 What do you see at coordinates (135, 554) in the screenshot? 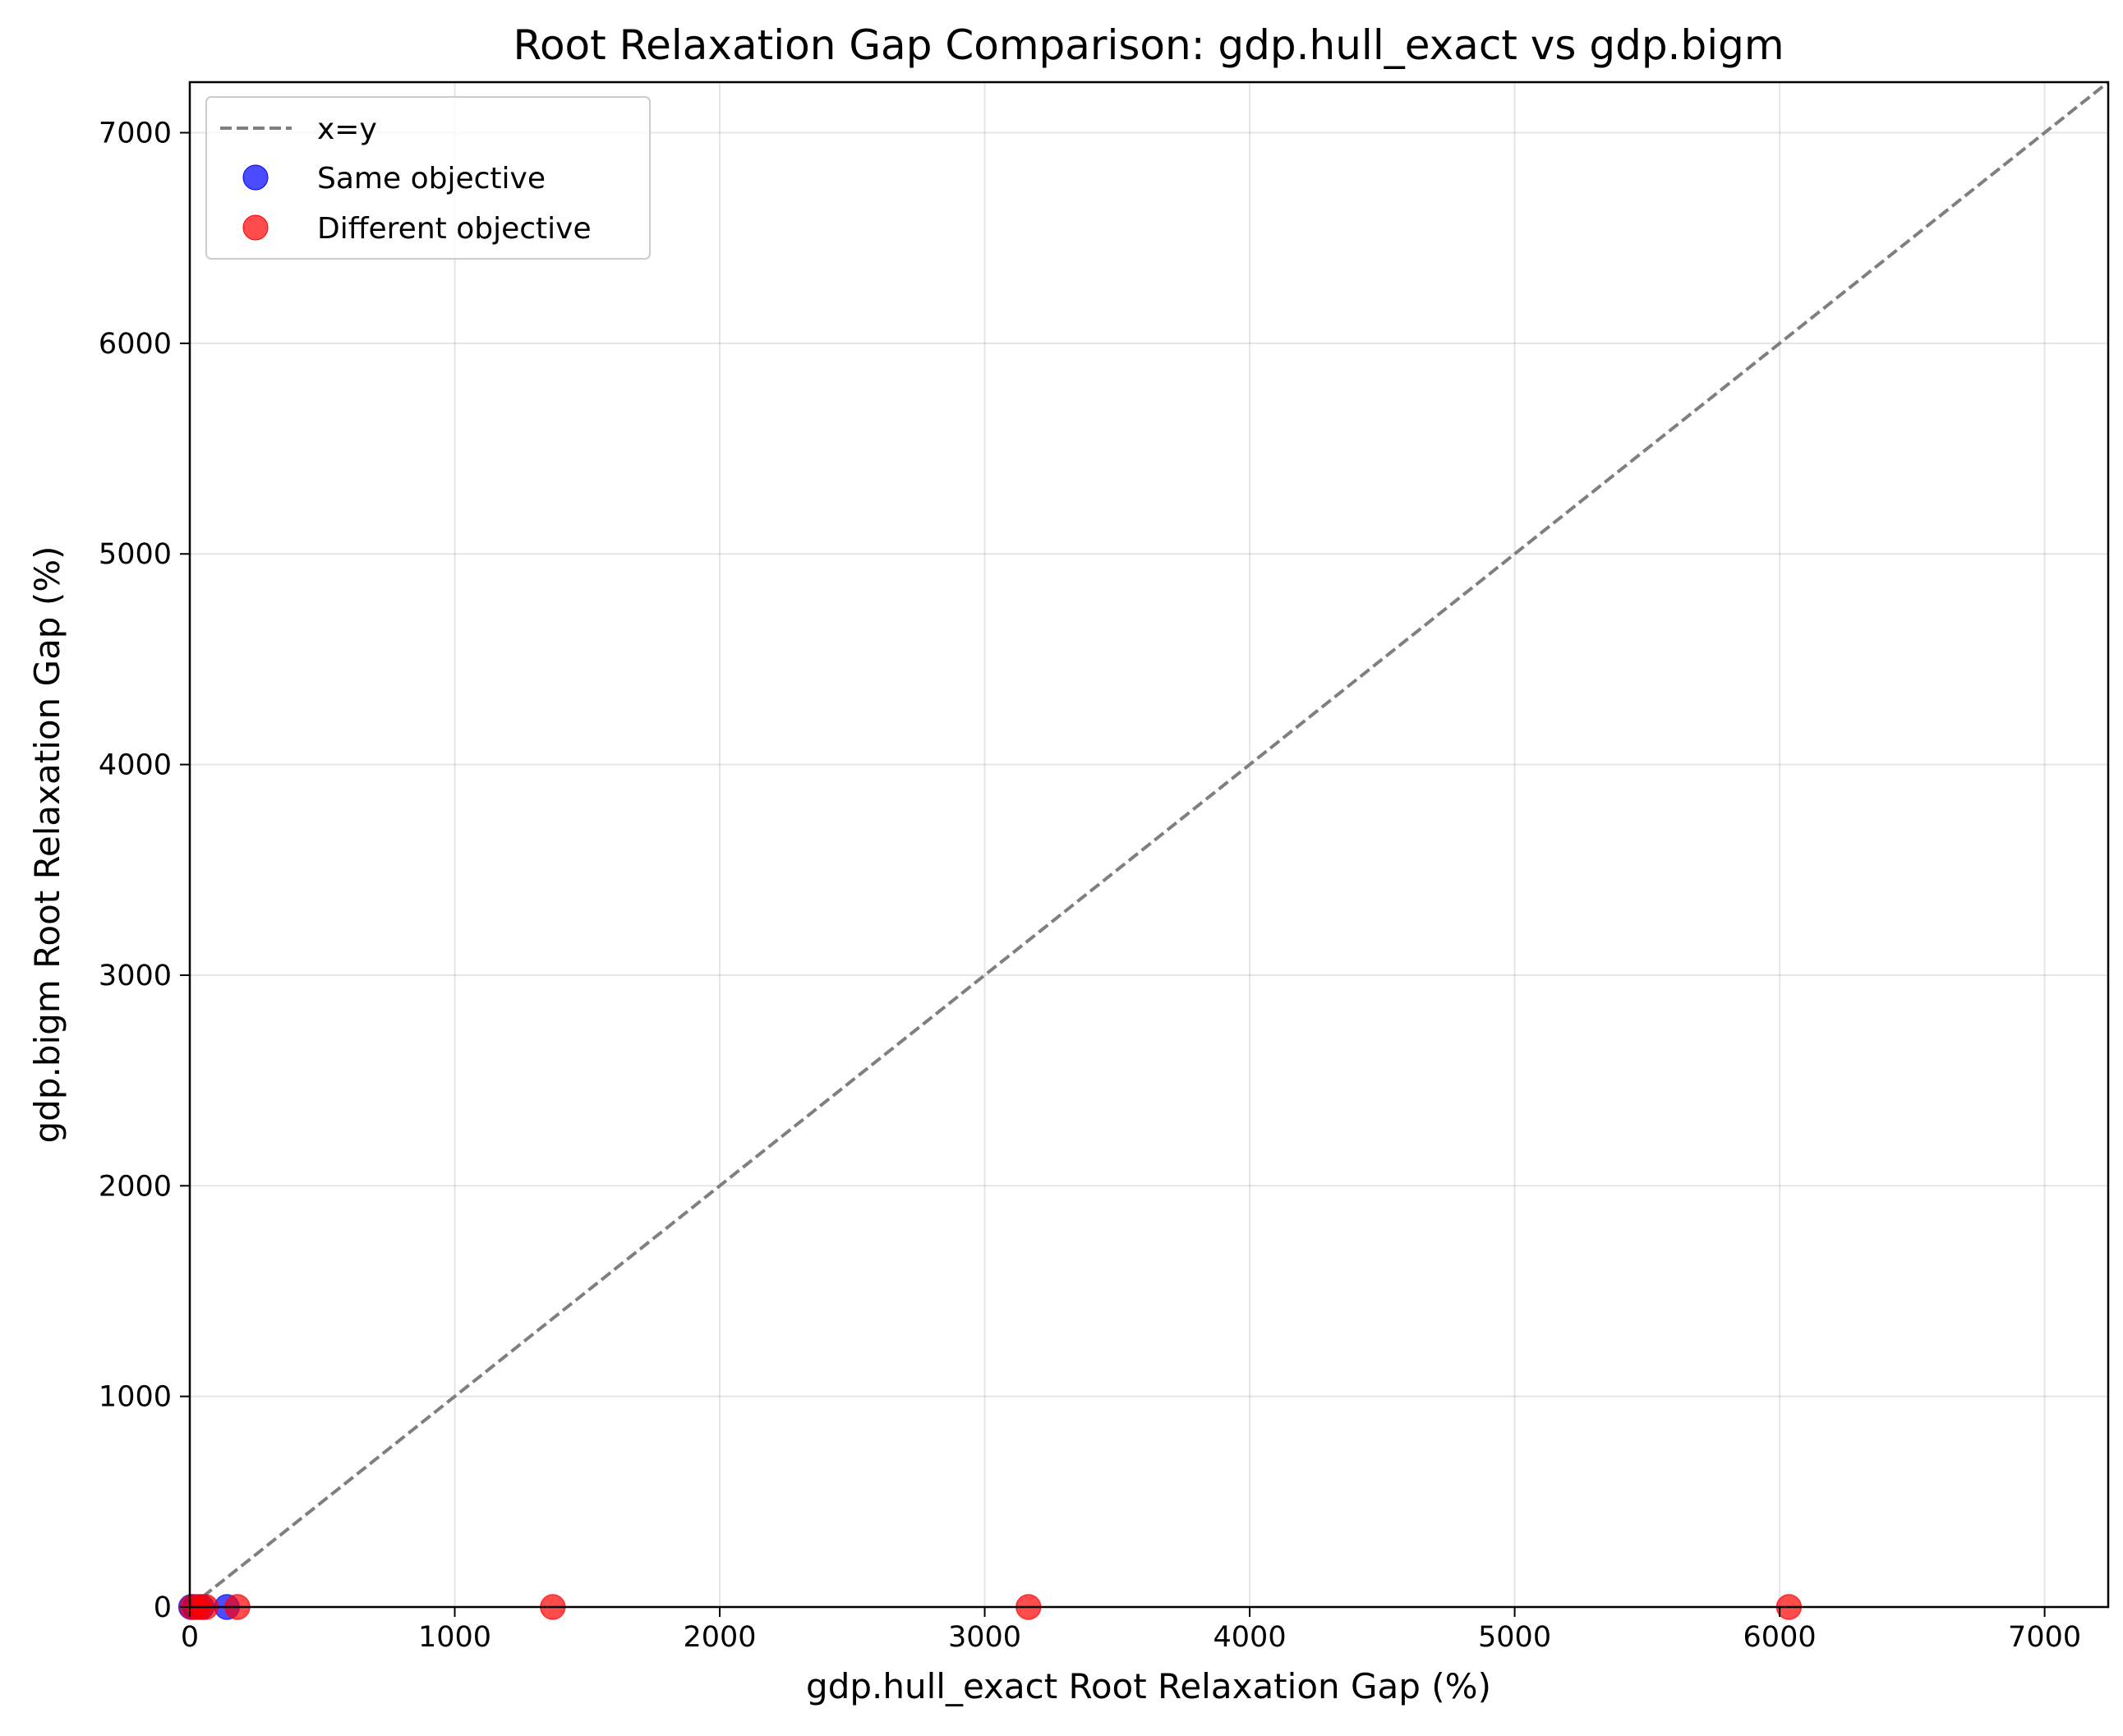
I see `y-tick-label: 5000` at bounding box center [135, 554].